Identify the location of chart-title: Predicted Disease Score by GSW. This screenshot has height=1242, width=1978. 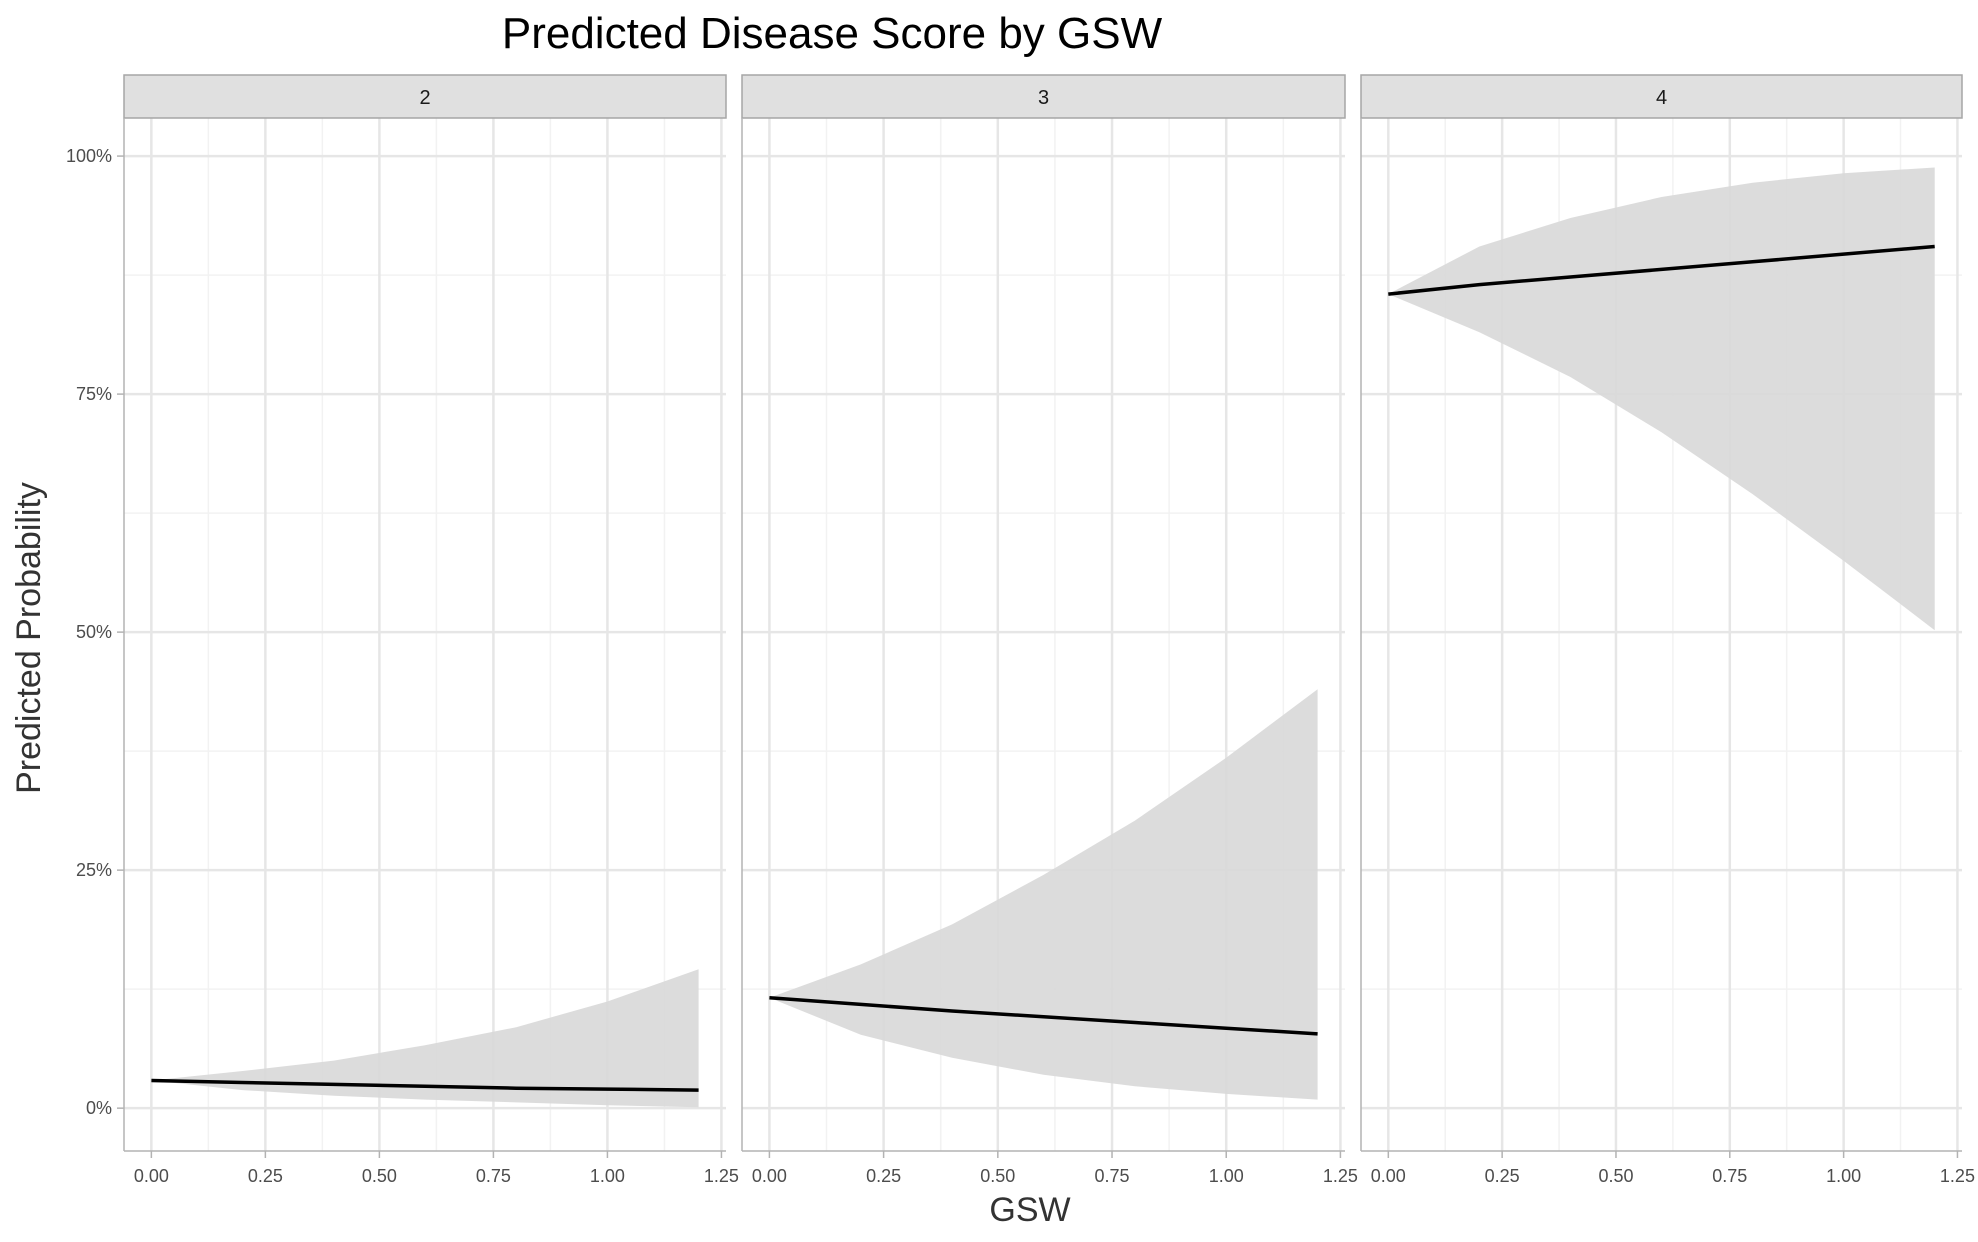
(832, 33).